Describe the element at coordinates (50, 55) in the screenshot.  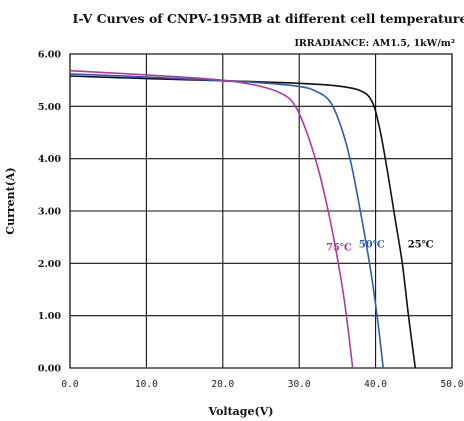
I see `y-tick-label: 6.00` at that location.